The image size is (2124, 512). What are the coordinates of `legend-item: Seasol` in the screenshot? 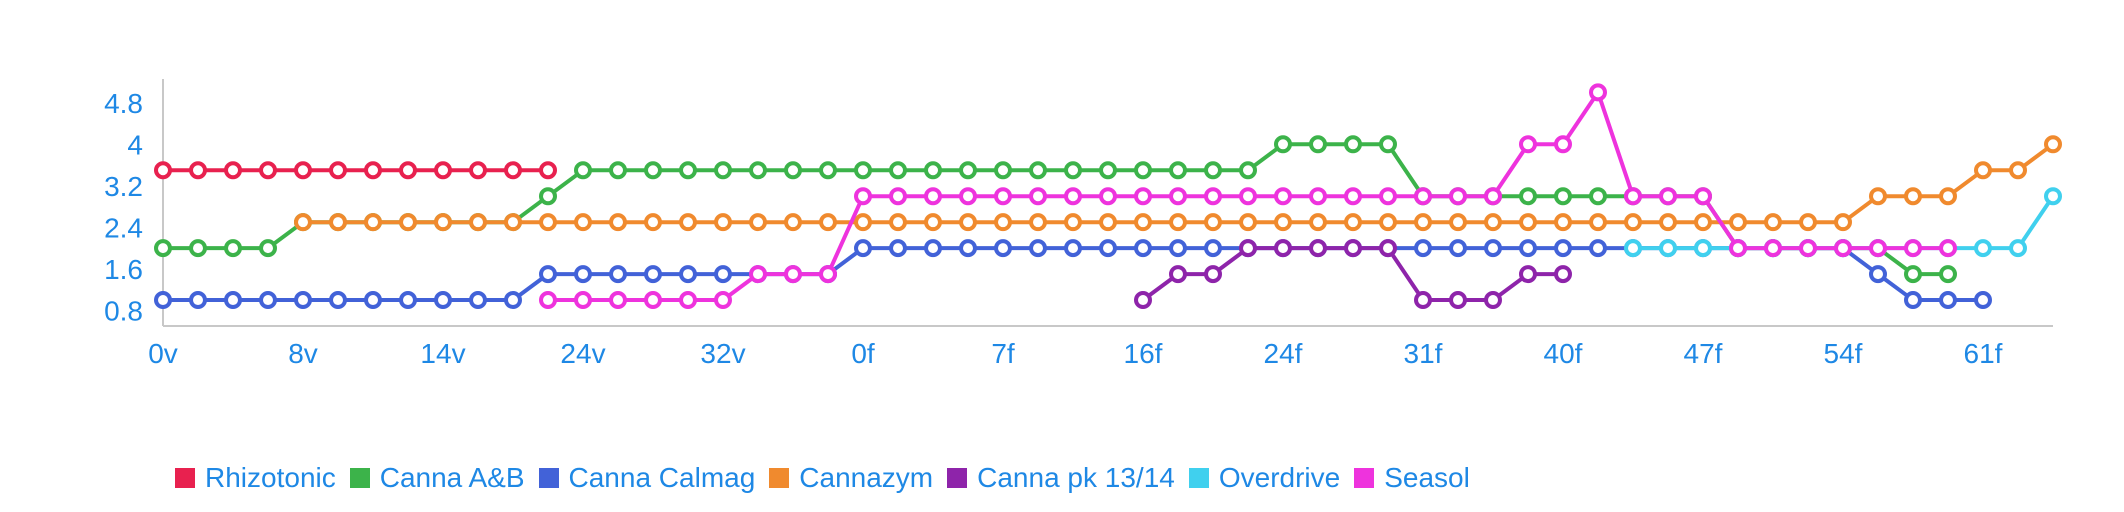 It's located at (1412, 478).